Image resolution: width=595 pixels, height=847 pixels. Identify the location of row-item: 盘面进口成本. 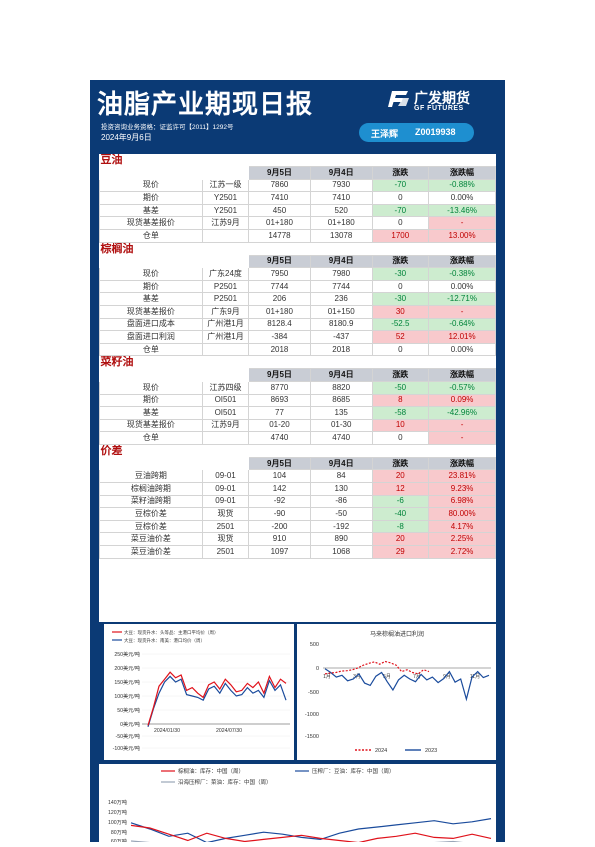
(151, 324).